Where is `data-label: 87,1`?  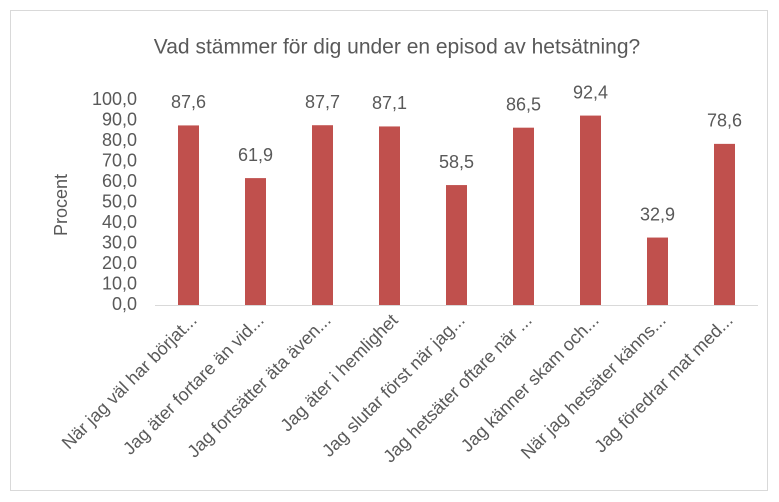 data-label: 87,1 is located at coordinates (389, 103).